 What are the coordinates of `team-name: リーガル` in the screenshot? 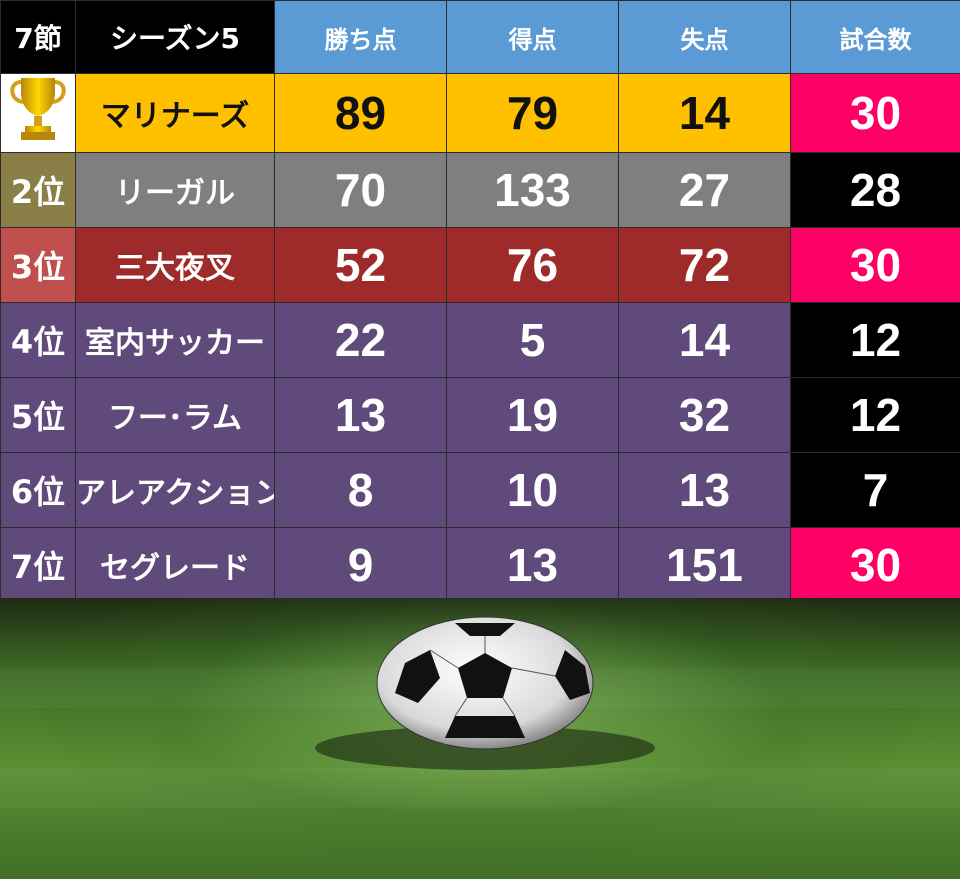 It's located at (175, 190).